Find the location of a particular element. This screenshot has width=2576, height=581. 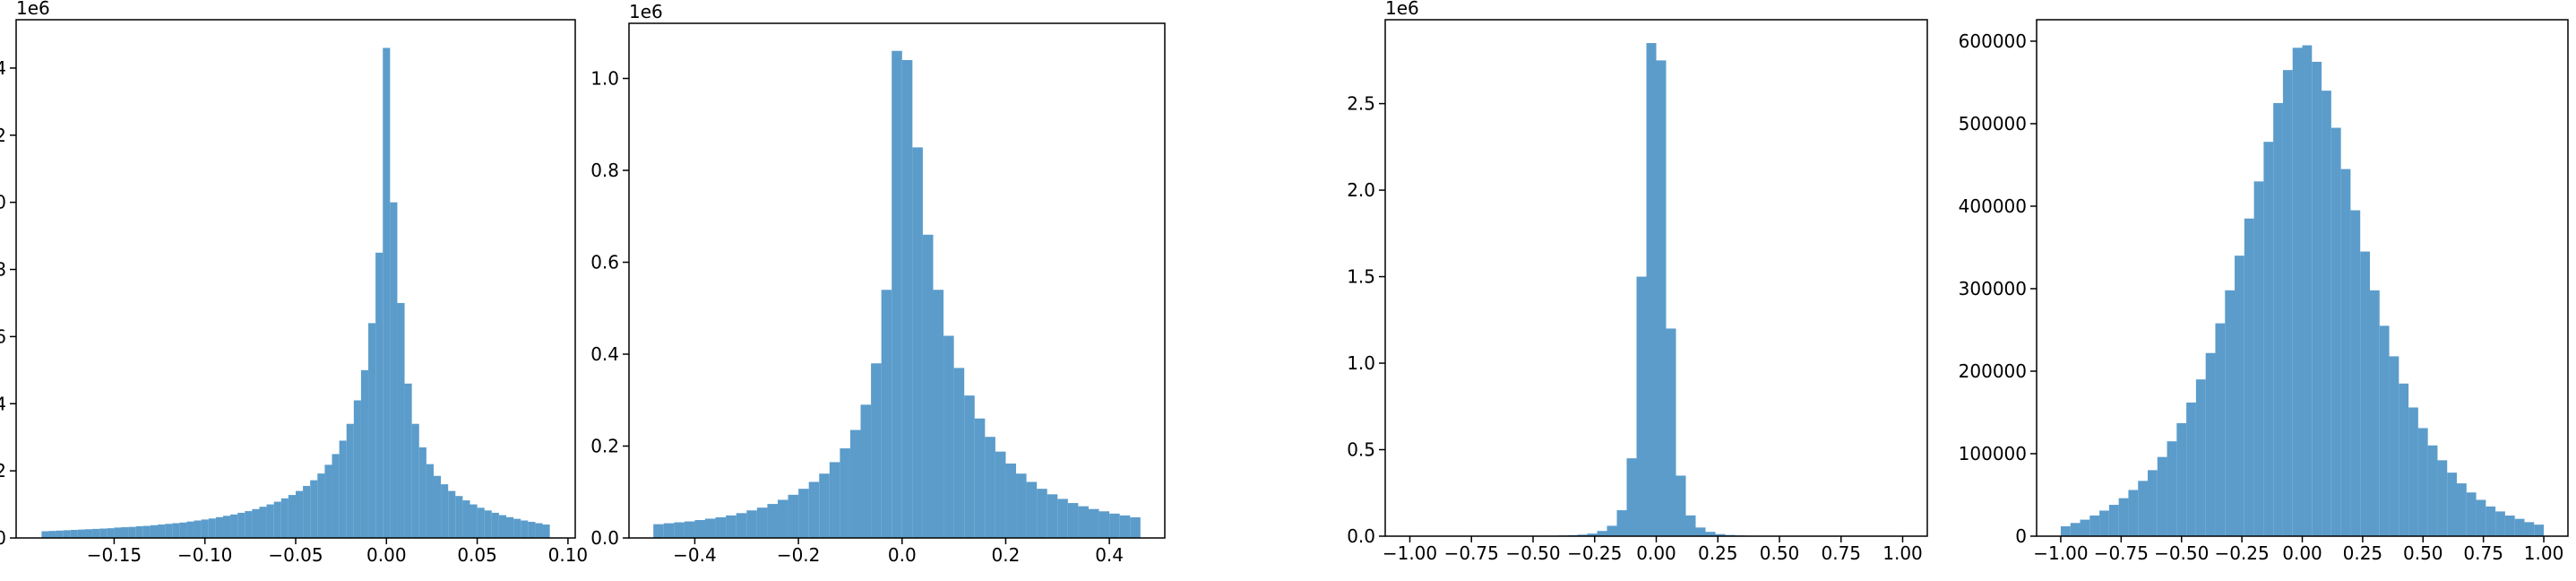

y-tick-label: 600000 is located at coordinates (1993, 41).